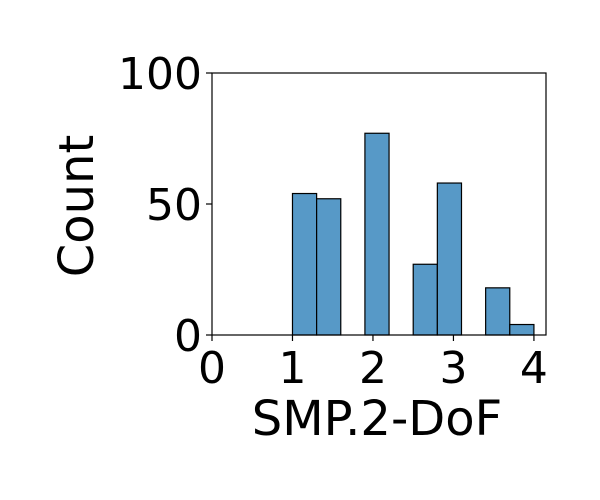 The width and height of the screenshot is (600, 500). Describe the element at coordinates (160, 74) in the screenshot. I see `y-tick-label-2: 100` at that location.